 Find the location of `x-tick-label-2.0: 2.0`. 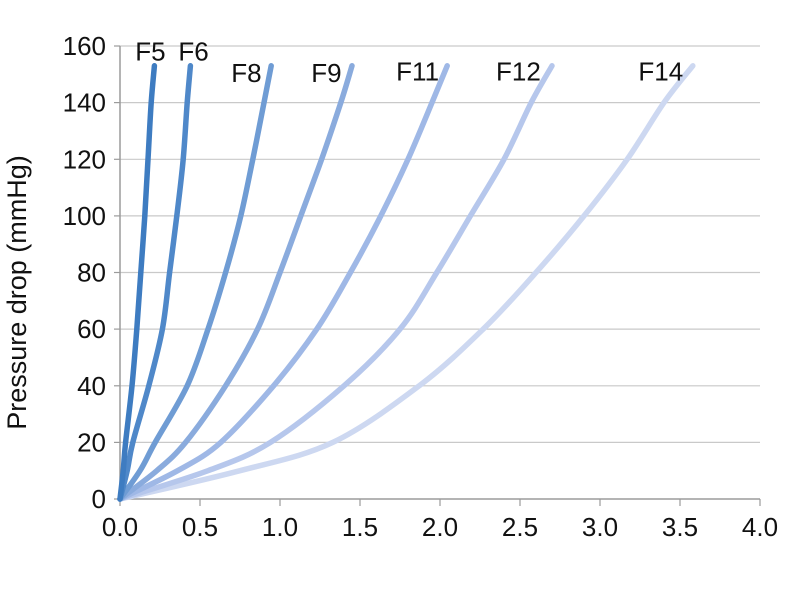

x-tick-label-2.0: 2.0 is located at coordinates (440, 527).